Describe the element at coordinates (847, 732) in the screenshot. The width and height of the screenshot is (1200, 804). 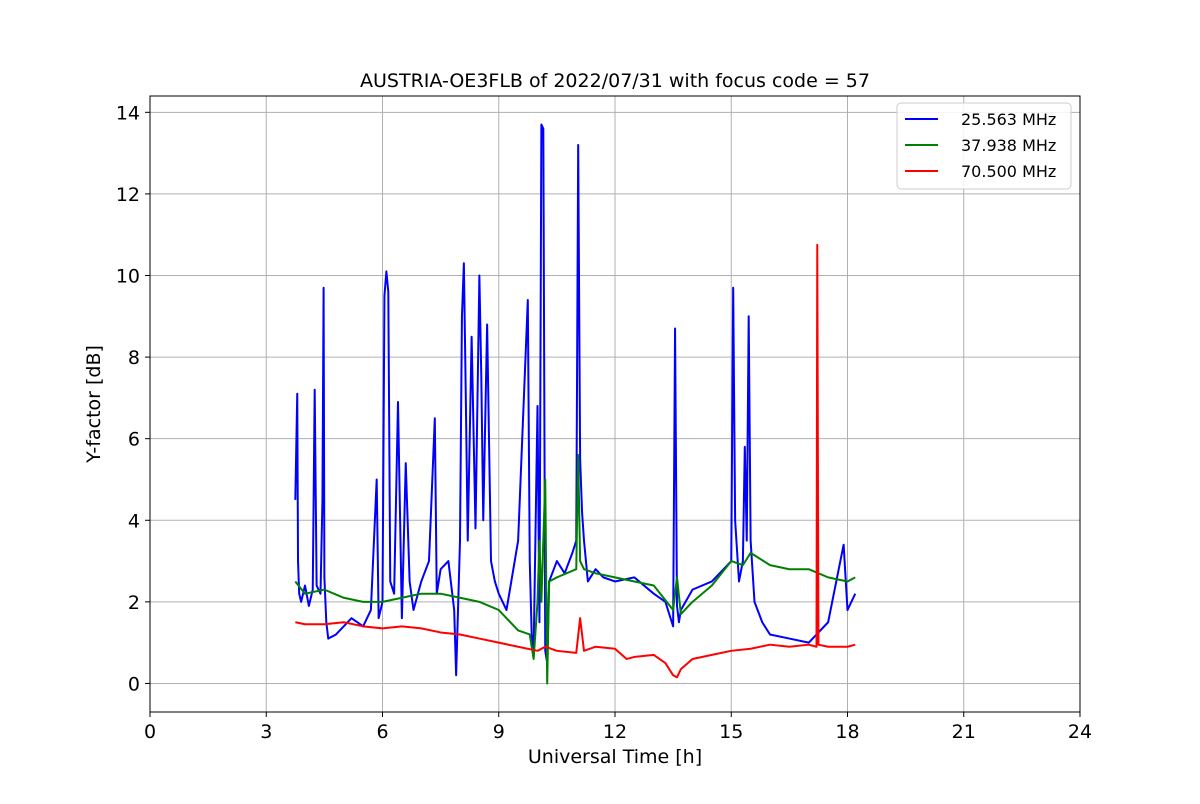
I see `x-tick-label: 18` at that location.